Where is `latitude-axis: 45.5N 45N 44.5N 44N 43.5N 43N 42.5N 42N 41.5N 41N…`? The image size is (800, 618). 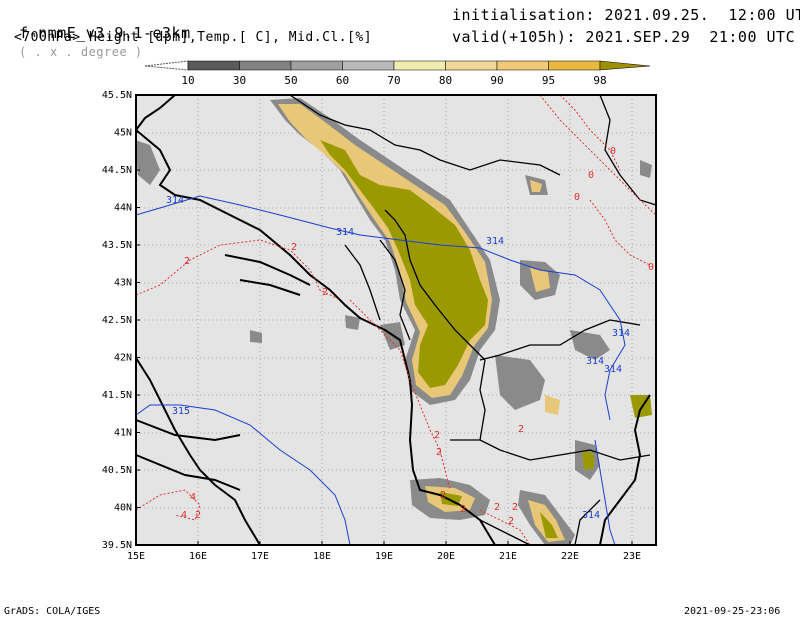
latitude-axis: 45.5N 45N 44.5N 44N 43.5N 43N 42.5N 42N 41.5N 41N… is located at coordinates (121, 320).